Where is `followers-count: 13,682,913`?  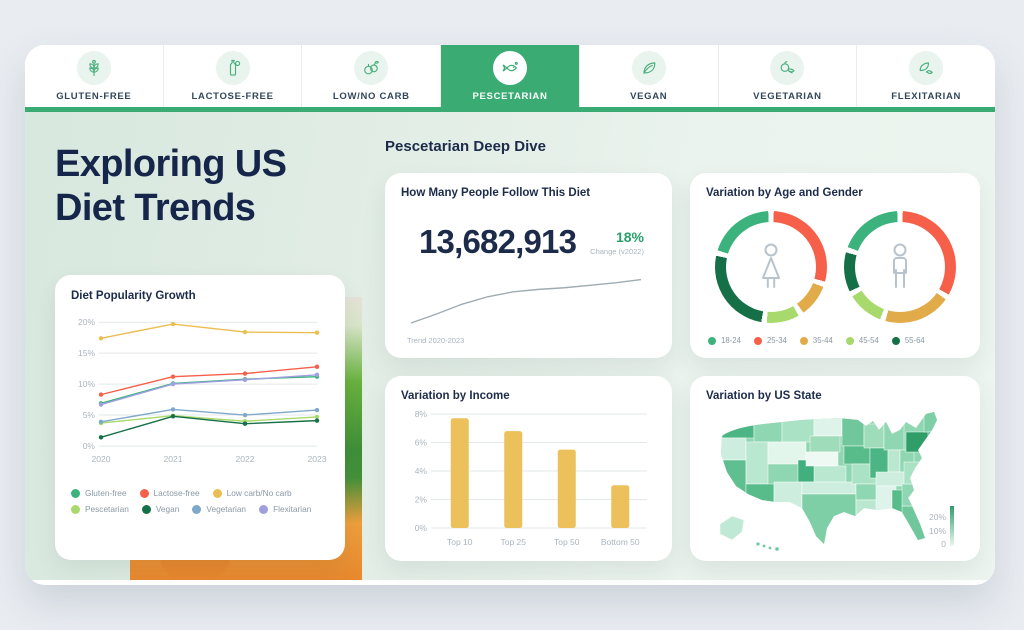
followers-count: 13,682,913 is located at coordinates (498, 241).